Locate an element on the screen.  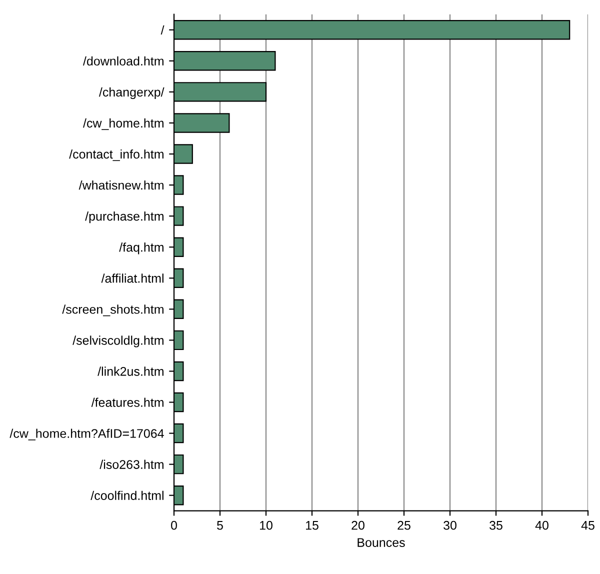
x-tick-label: 40 is located at coordinates (541, 525).